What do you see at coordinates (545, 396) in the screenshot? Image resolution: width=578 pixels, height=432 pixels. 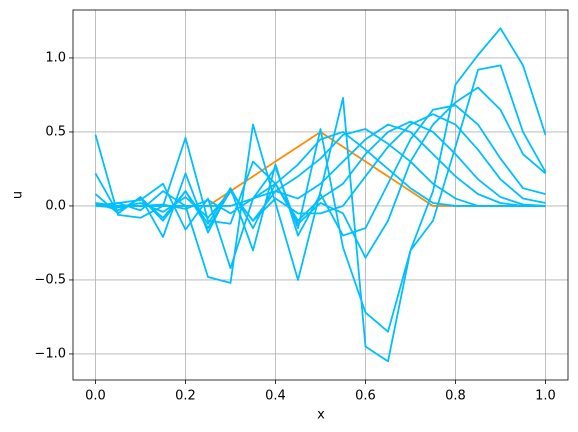 I see `x-tick-label: 1.0` at bounding box center [545, 396].